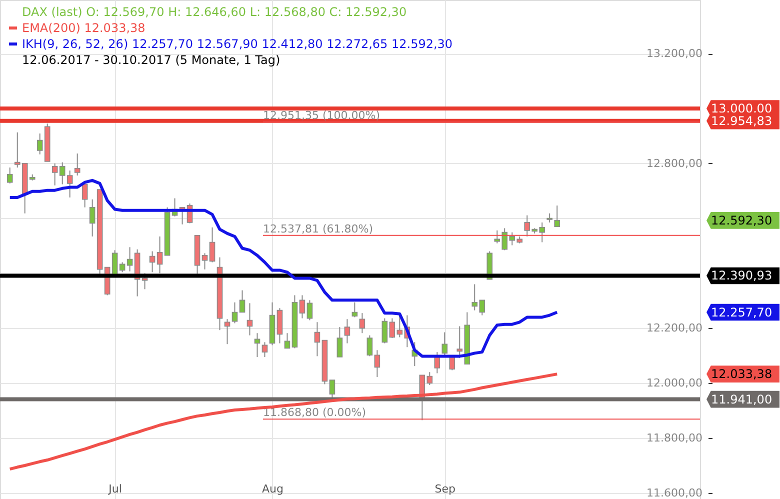 This screenshot has width=780, height=499. I want to click on x-tick-label: Aug, so click(273, 489).